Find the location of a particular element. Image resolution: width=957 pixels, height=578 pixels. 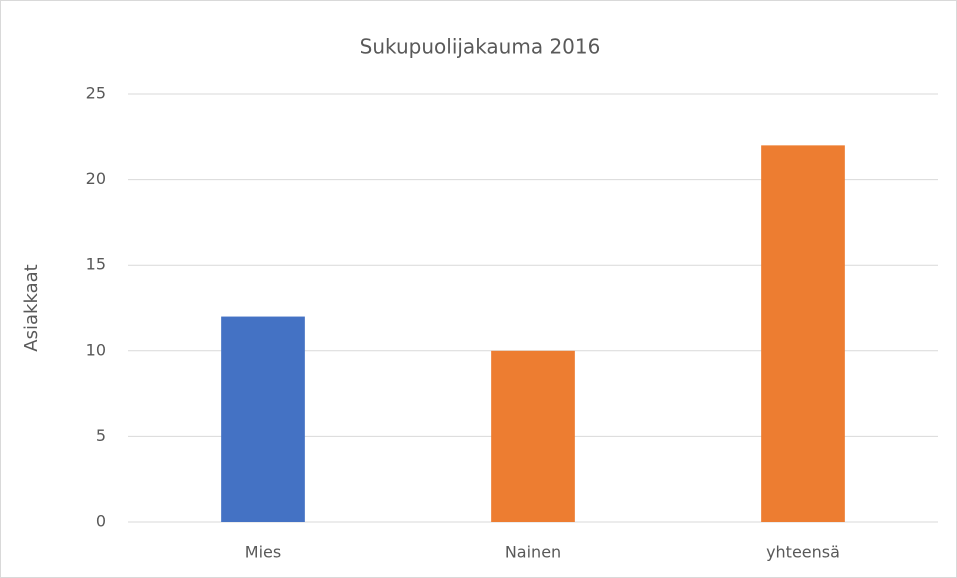

y-tick-label: 0 is located at coordinates (101, 521).